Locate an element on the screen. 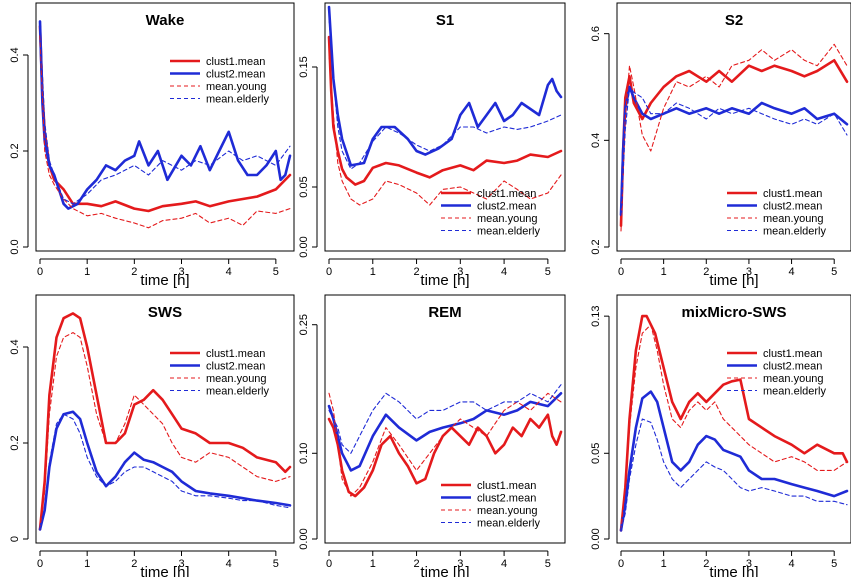 The image size is (851, 577). y-tick-label: 0.13 is located at coordinates (596, 315).